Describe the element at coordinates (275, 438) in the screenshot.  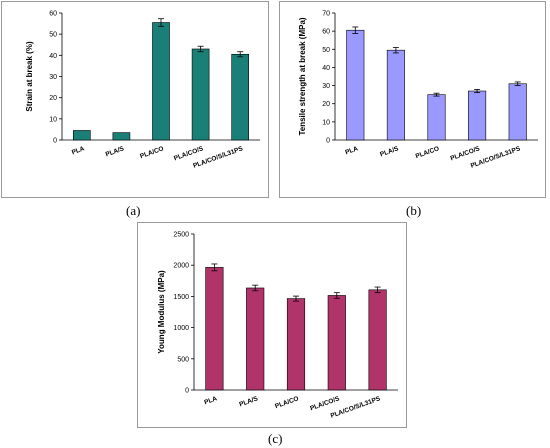
I see `panel-caption-c: (c)` at that location.